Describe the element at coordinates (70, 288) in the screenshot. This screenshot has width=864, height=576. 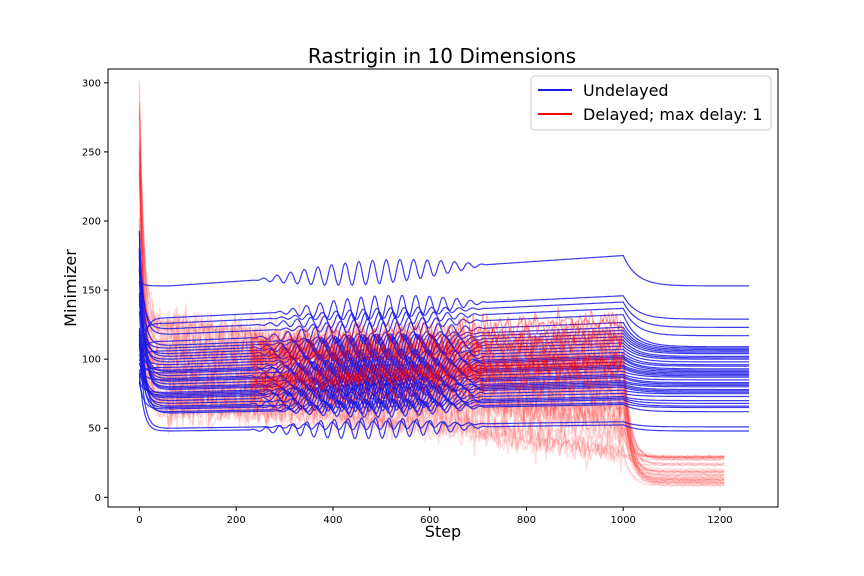
I see `y-axis-title: Minimizer` at that location.